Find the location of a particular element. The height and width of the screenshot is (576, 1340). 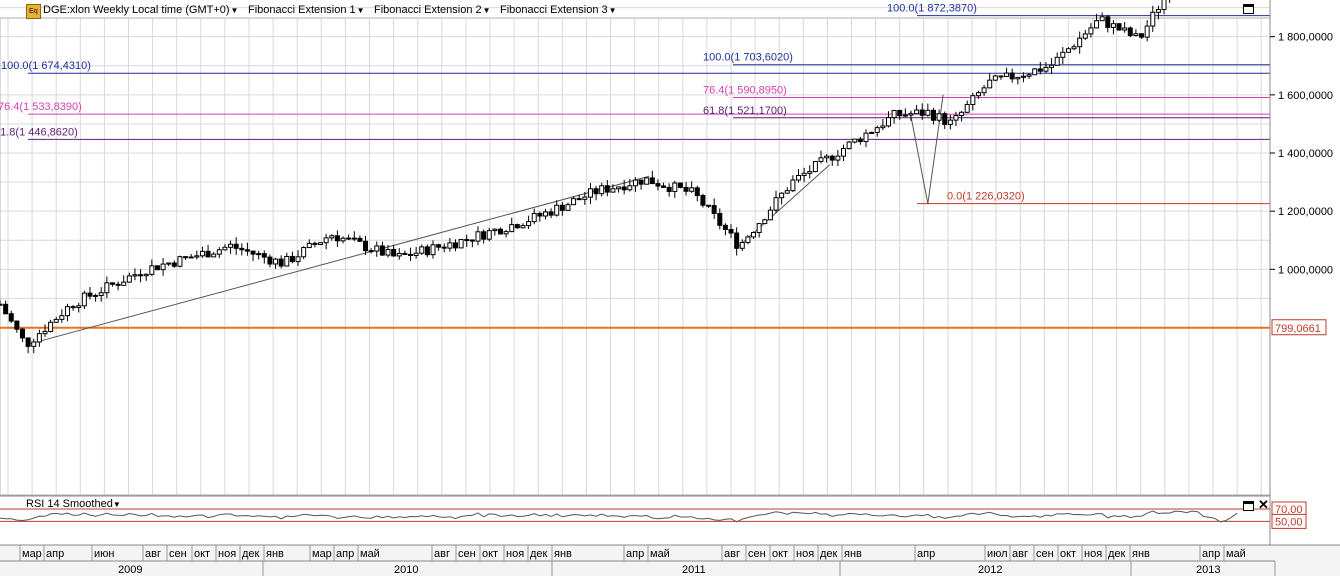

fib-level-label: 76.4(1 590,8950) is located at coordinates (745, 90).